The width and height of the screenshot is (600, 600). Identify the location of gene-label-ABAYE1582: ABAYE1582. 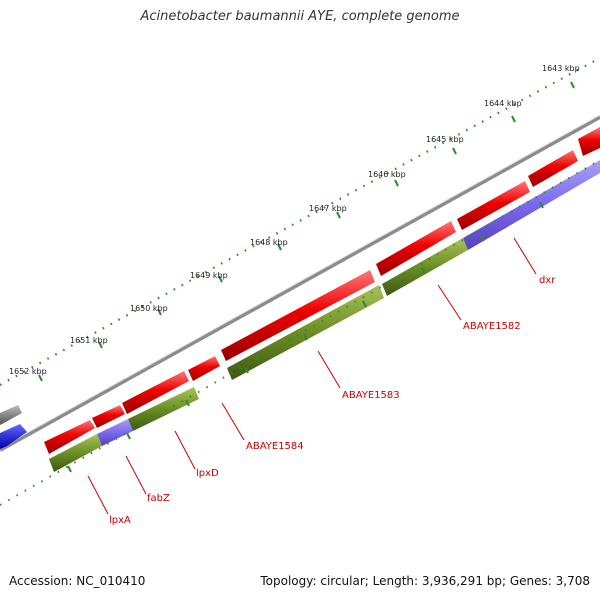
(492, 326).